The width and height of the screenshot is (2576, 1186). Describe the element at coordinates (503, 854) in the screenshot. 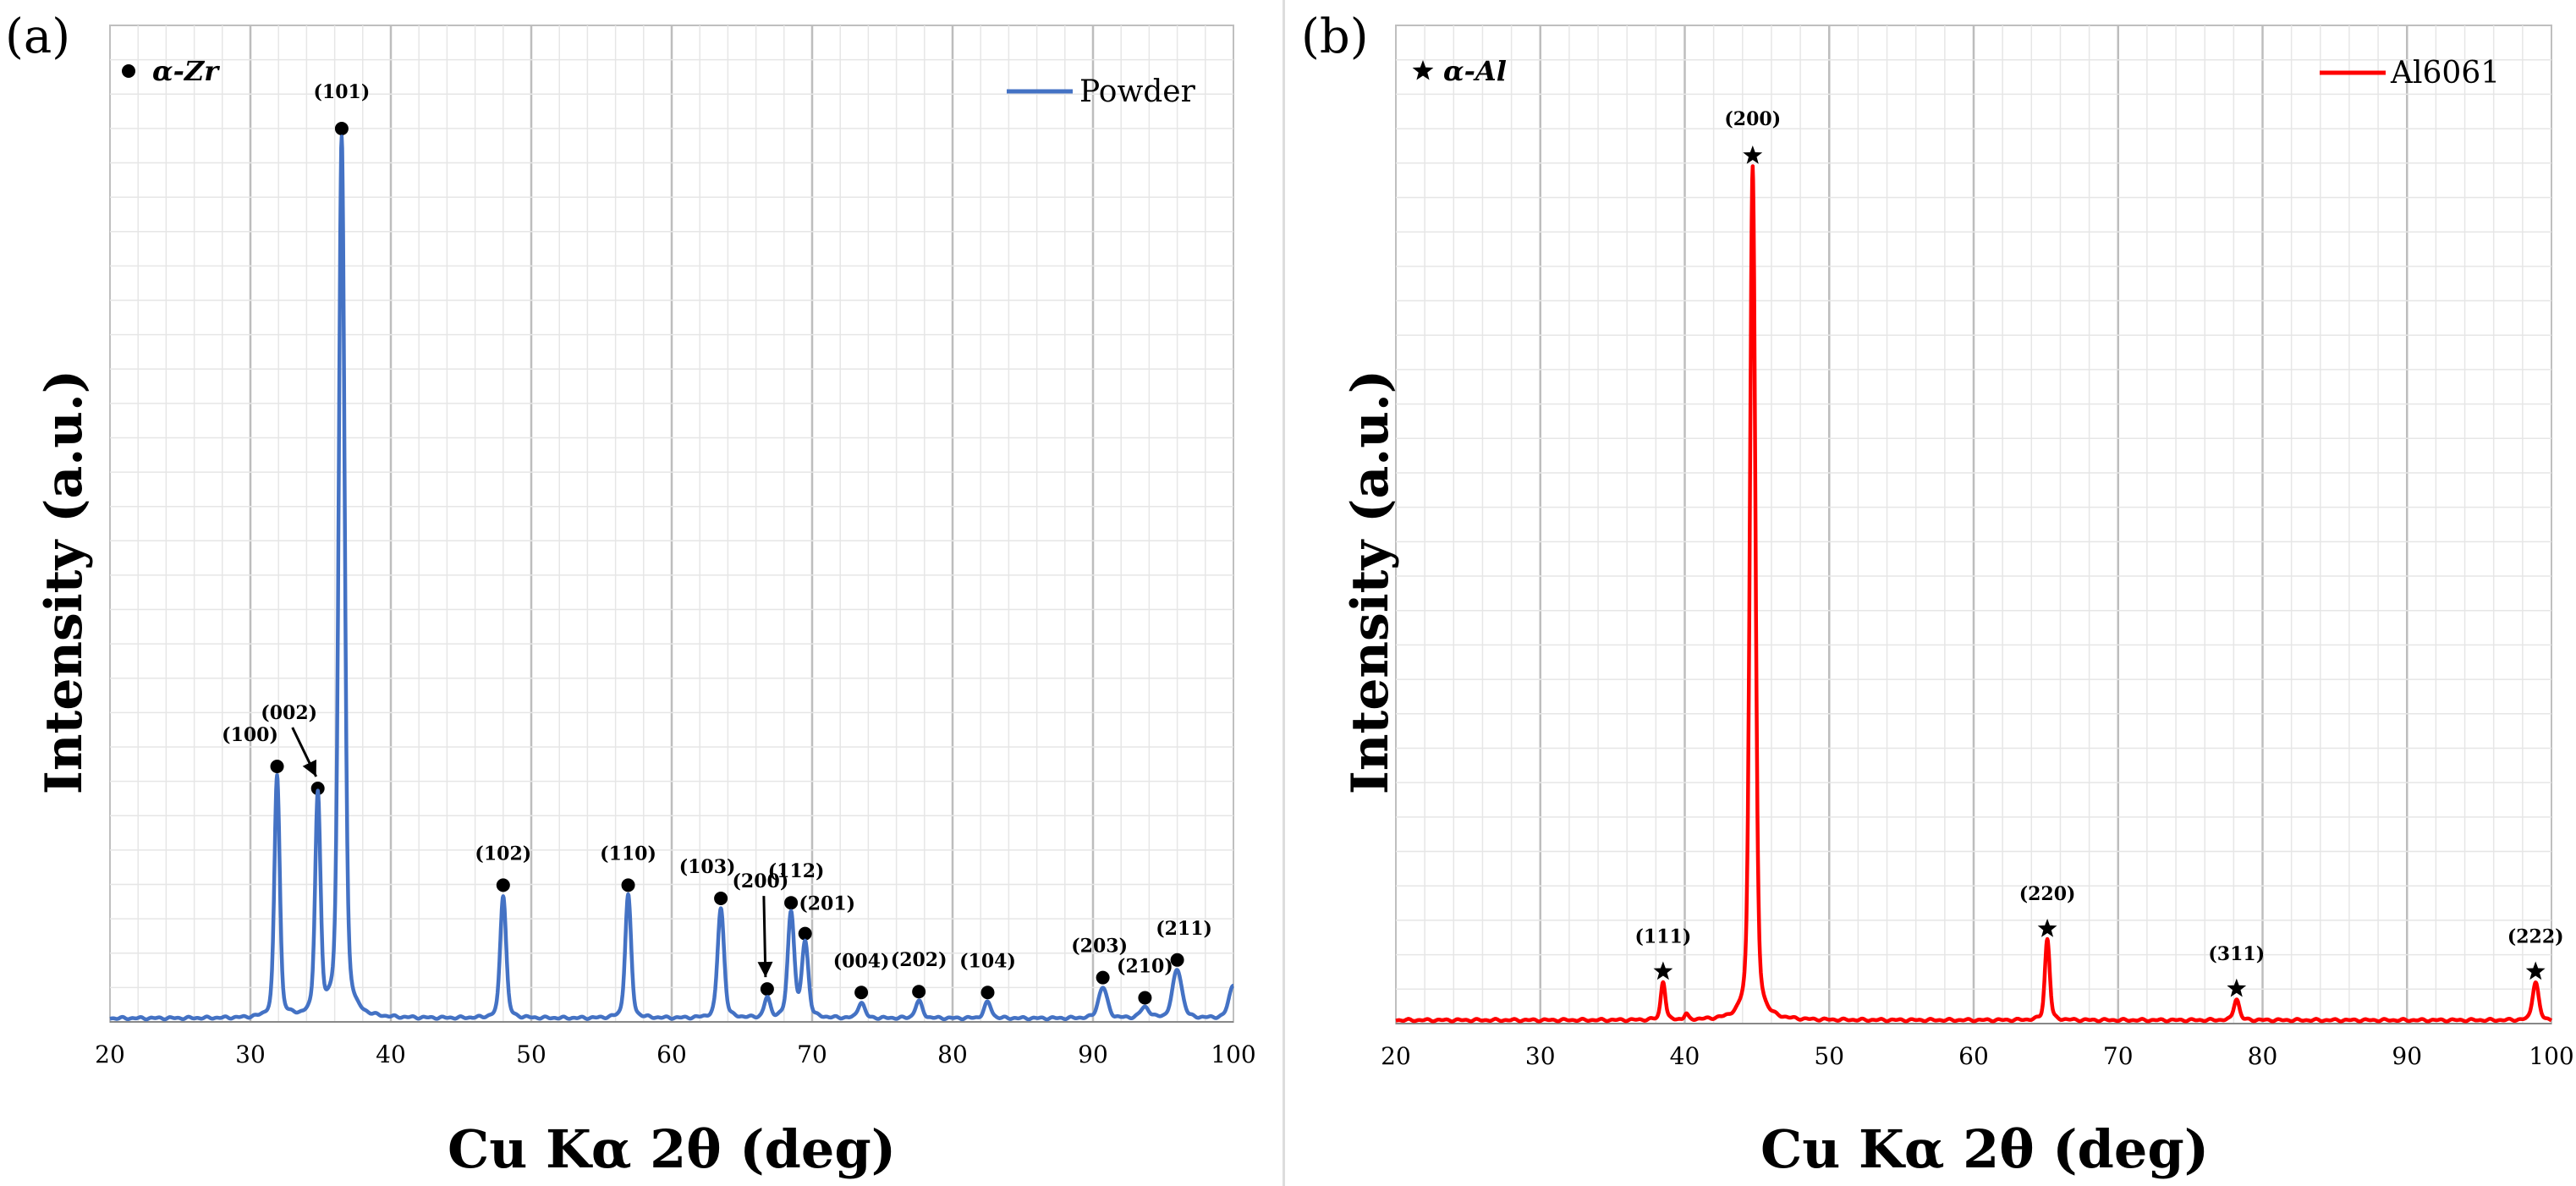

I see `peak-label: (102)` at that location.